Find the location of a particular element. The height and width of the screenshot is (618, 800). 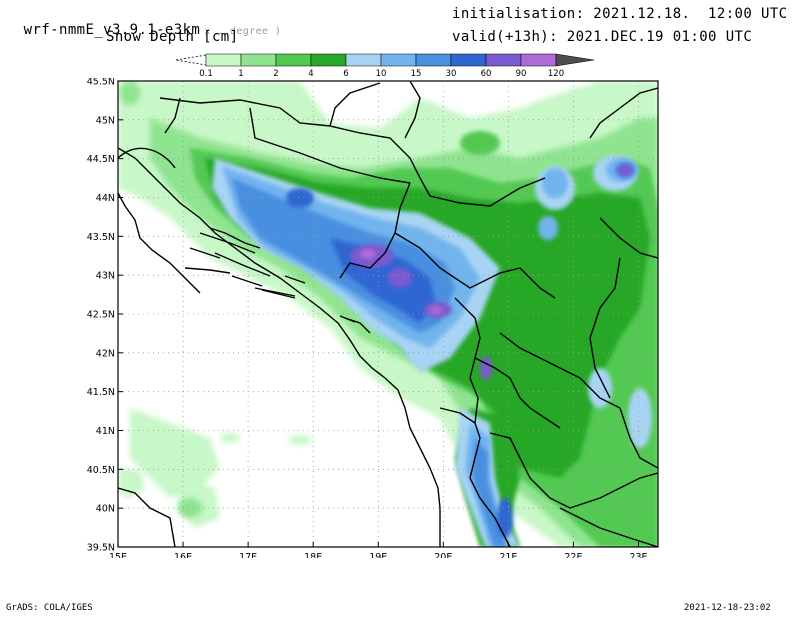

lon-label: 21E is located at coordinates (508, 555).